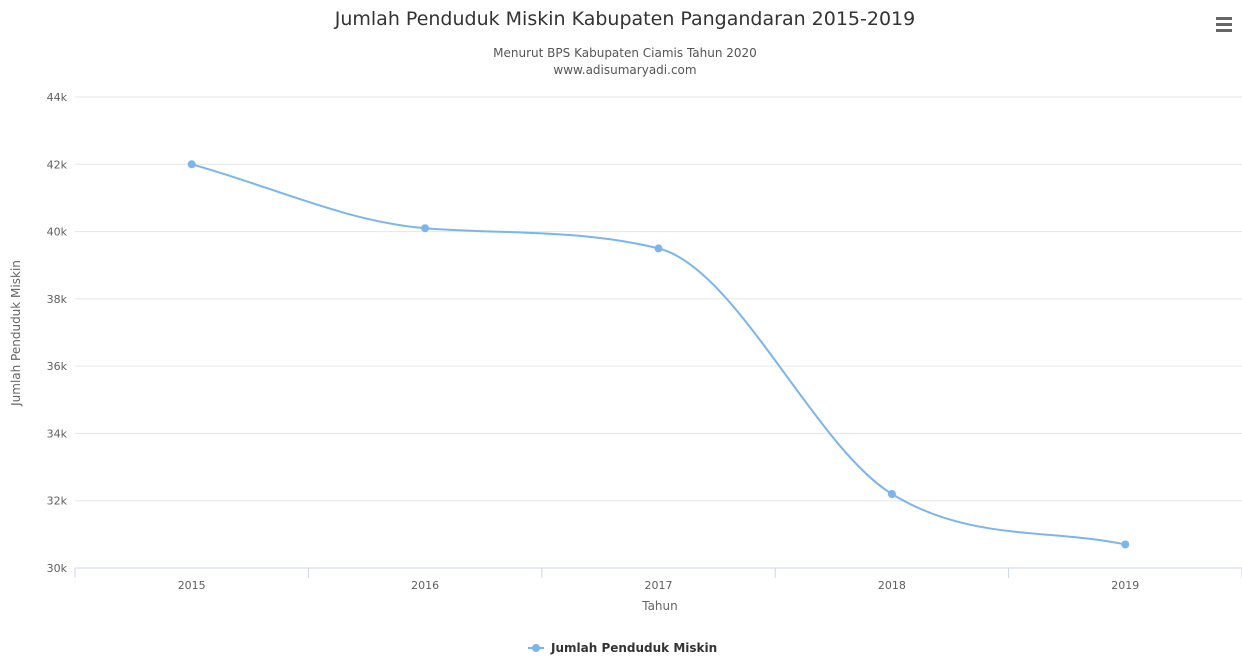  What do you see at coordinates (892, 585) in the screenshot?
I see `x-tick-label: 2018` at bounding box center [892, 585].